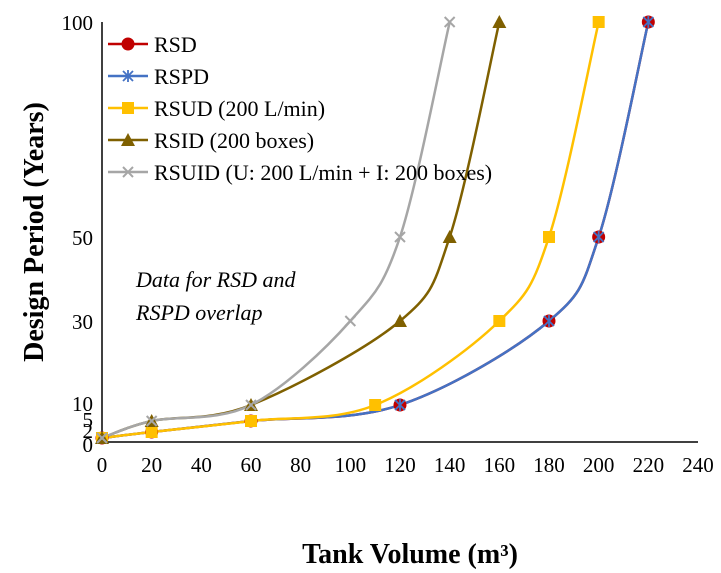 The height and width of the screenshot is (573, 721). Describe the element at coordinates (500, 465) in the screenshot. I see `x-tick-label: 160` at that location.